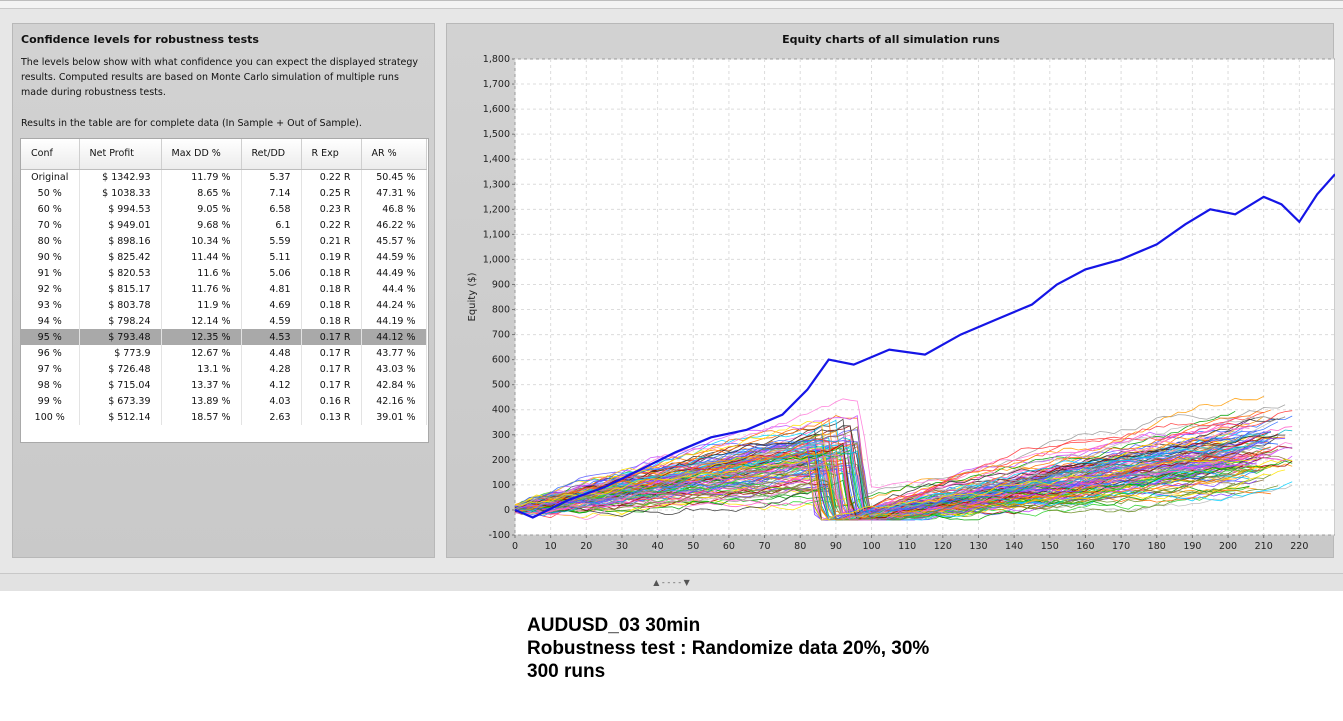 The width and height of the screenshot is (1343, 721). Describe the element at coordinates (50, 209) in the screenshot. I see `table-cell: 60 %` at that location.